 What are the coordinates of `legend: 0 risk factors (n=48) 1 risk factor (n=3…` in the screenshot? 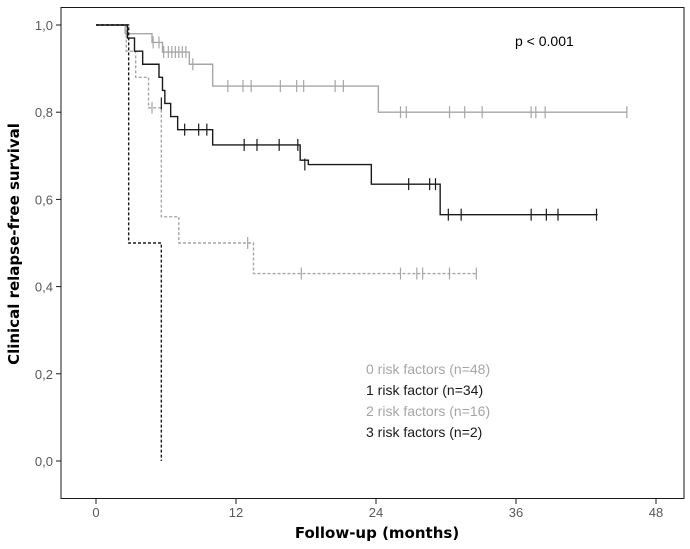 It's located at (428, 400).